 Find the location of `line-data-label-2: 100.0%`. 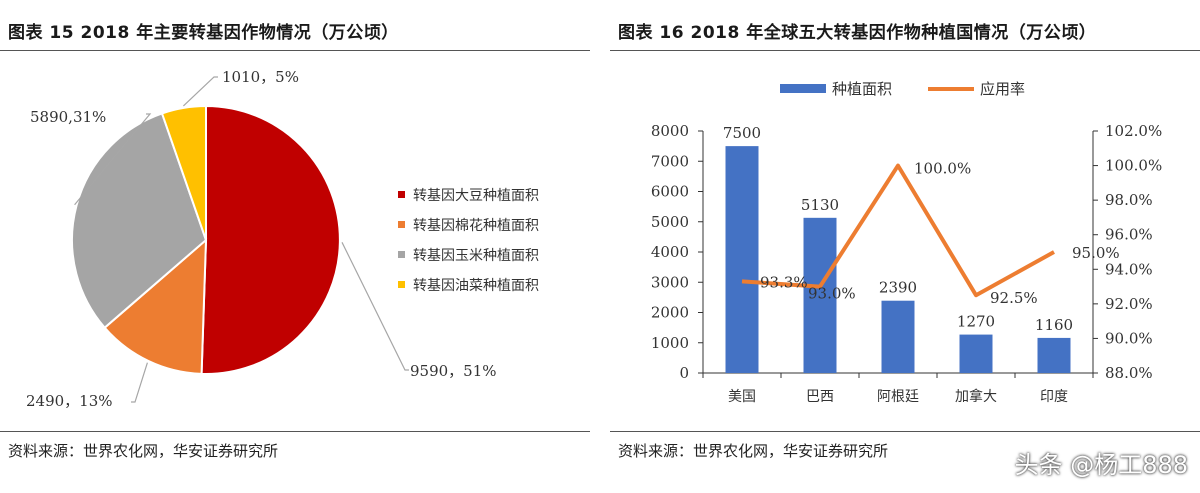

line-data-label-2: 100.0% is located at coordinates (942, 169).